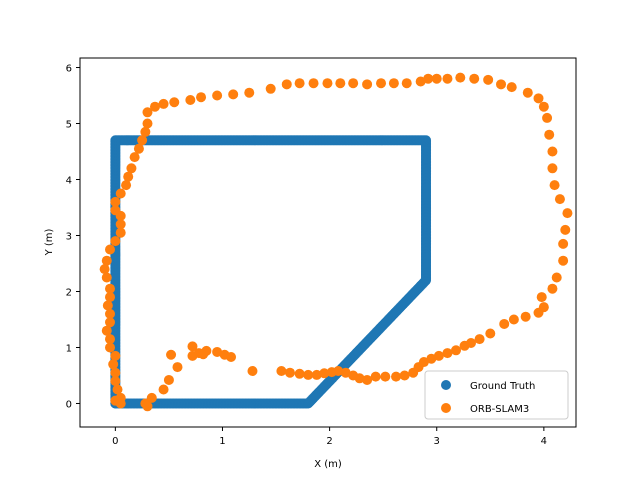 The height and width of the screenshot is (480, 640). I want to click on legend-label-ground-truth: Ground Truth, so click(502, 386).